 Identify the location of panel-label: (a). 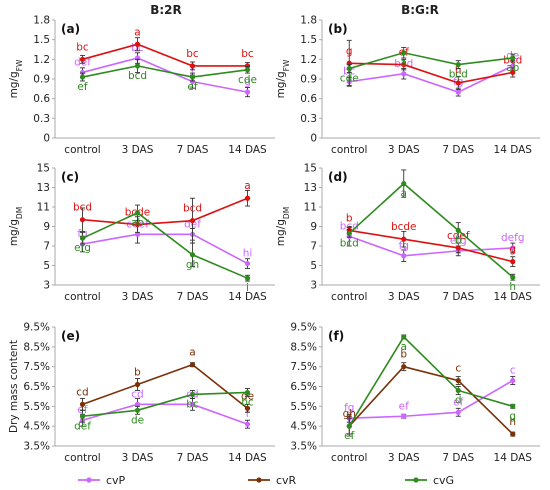
(70, 29).